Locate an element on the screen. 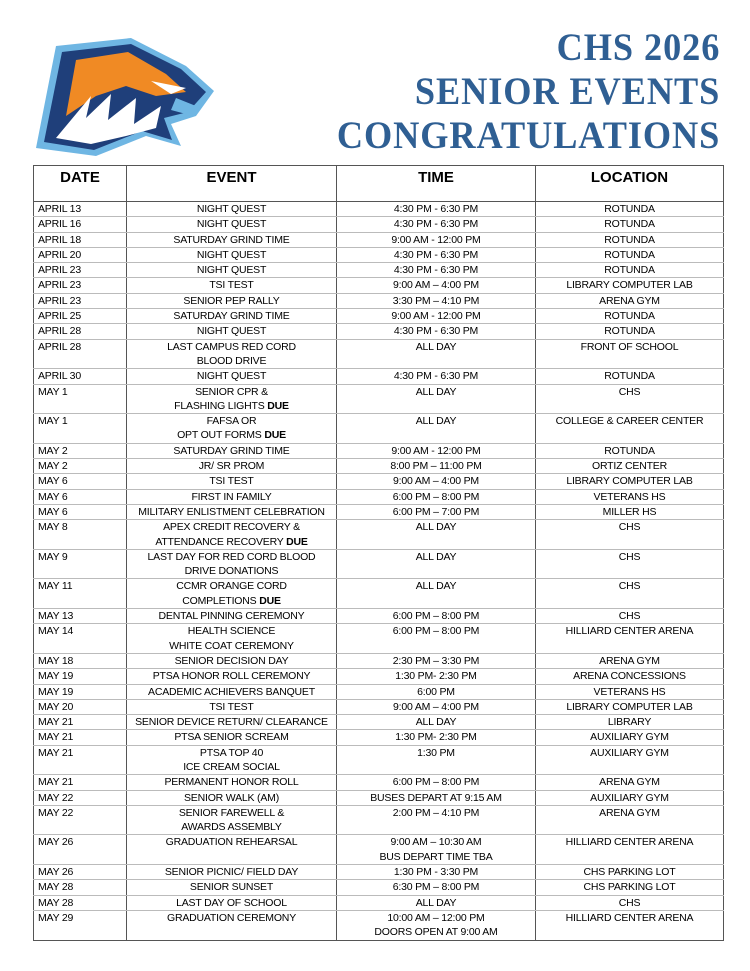 The height and width of the screenshot is (971, 750). time-line: 10:00 AM – 12:00 PM is located at coordinates (436, 917).